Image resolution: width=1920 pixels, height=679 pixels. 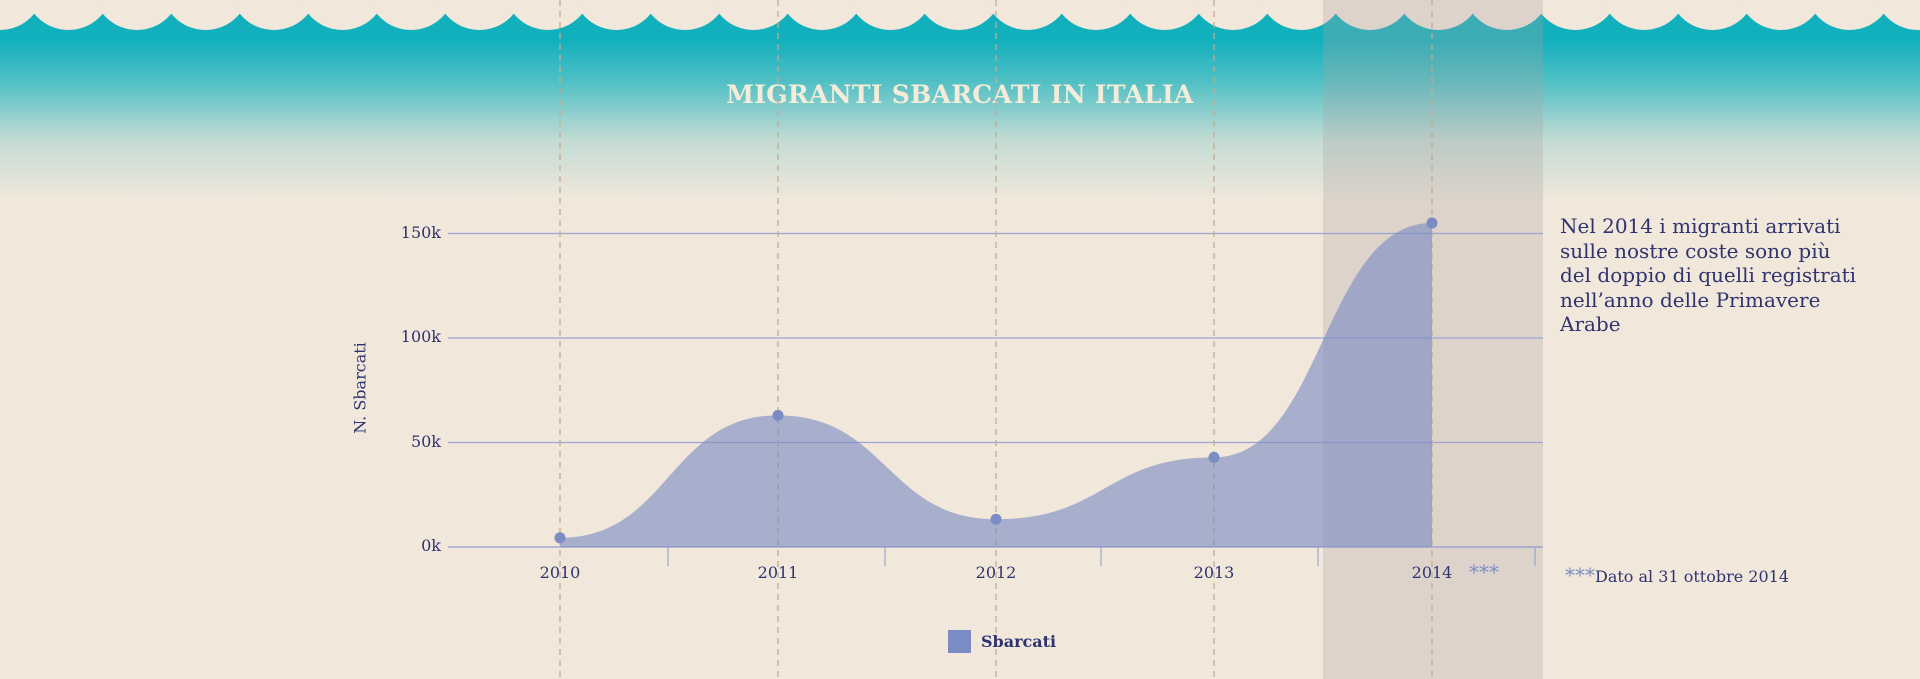 I want to click on legend: Sbarcati, so click(x=1002, y=641).